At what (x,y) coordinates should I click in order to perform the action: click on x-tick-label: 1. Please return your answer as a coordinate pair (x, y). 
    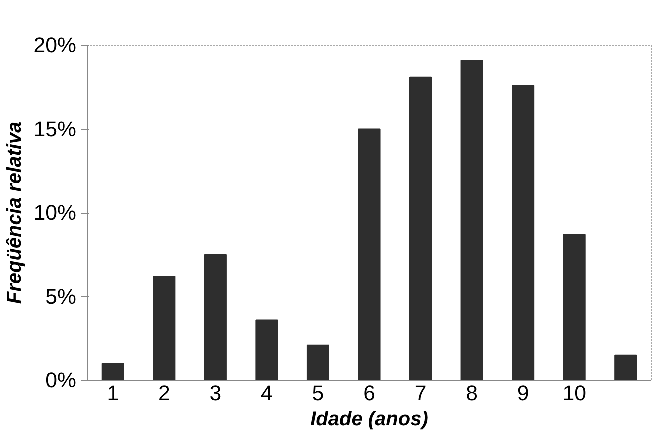
    Looking at the image, I should click on (113, 394).